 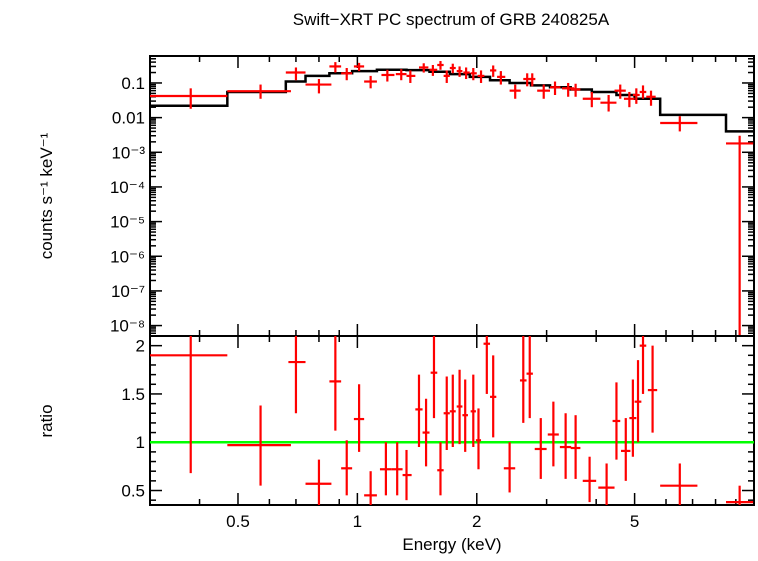 What do you see at coordinates (133, 394) in the screenshot?
I see `bottom-y-tick-label: 1.5` at bounding box center [133, 394].